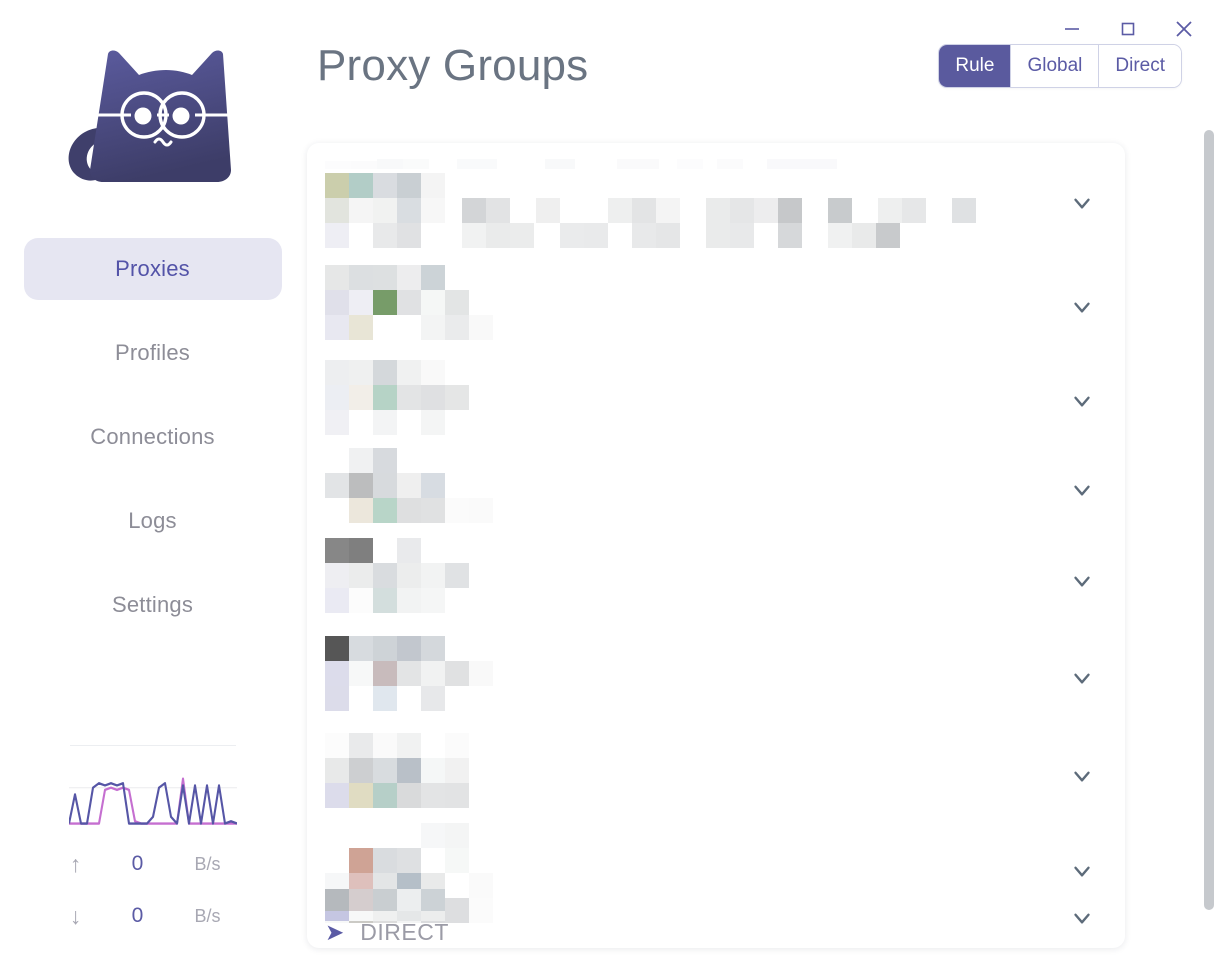 The width and height of the screenshot is (1222, 956). What do you see at coordinates (153, 353) in the screenshot?
I see `sidebar-item-profiles: Profiles` at bounding box center [153, 353].